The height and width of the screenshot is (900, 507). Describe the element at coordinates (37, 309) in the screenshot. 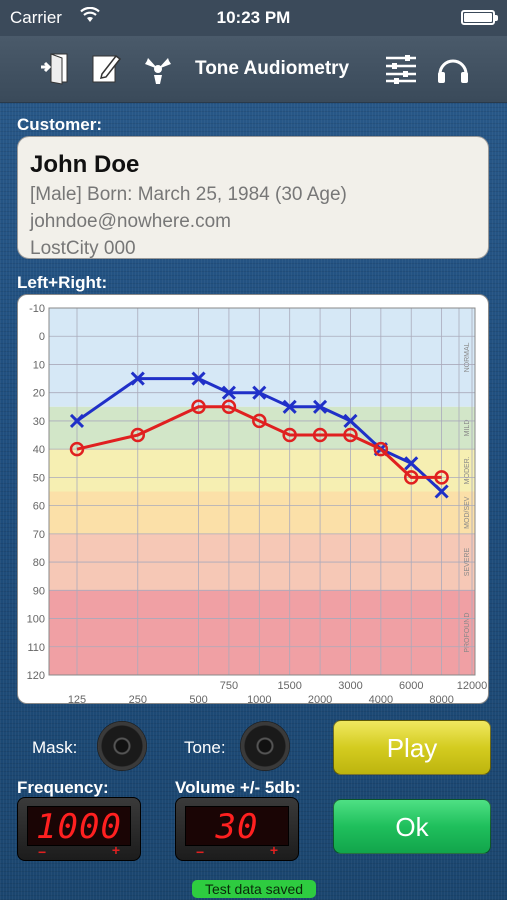

I see `y-tick-label: -10` at that location.